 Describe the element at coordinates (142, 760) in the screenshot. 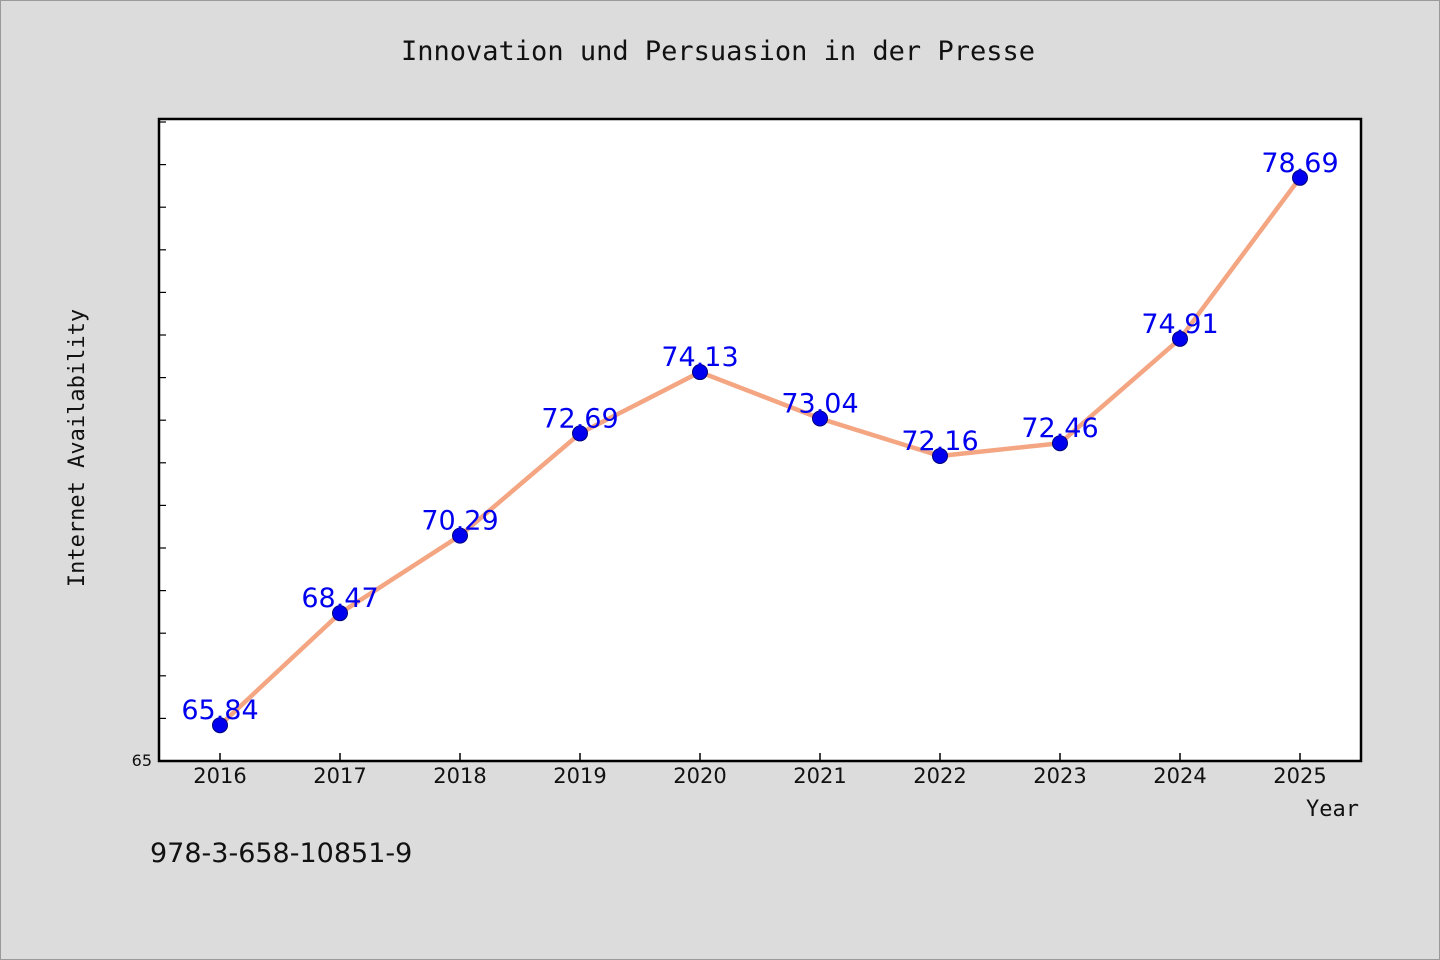

I see `y-tick-label-min: 65` at that location.